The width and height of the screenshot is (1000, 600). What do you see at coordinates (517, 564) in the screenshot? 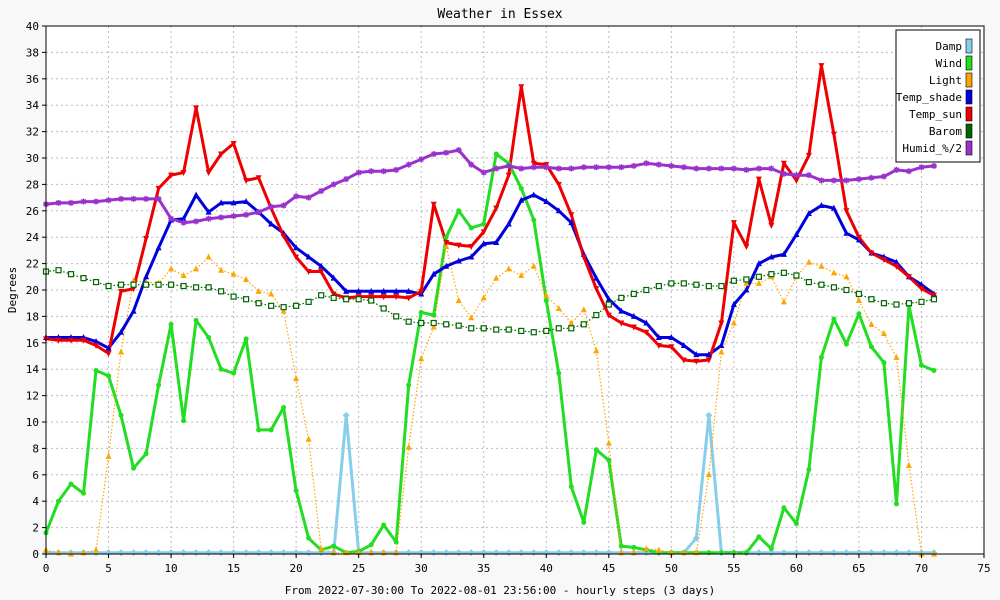
I see `x-axis-ticks: 0 5 10 15 20 25 30 35 40 45 50 55 60 65 70 75` at bounding box center [517, 564].